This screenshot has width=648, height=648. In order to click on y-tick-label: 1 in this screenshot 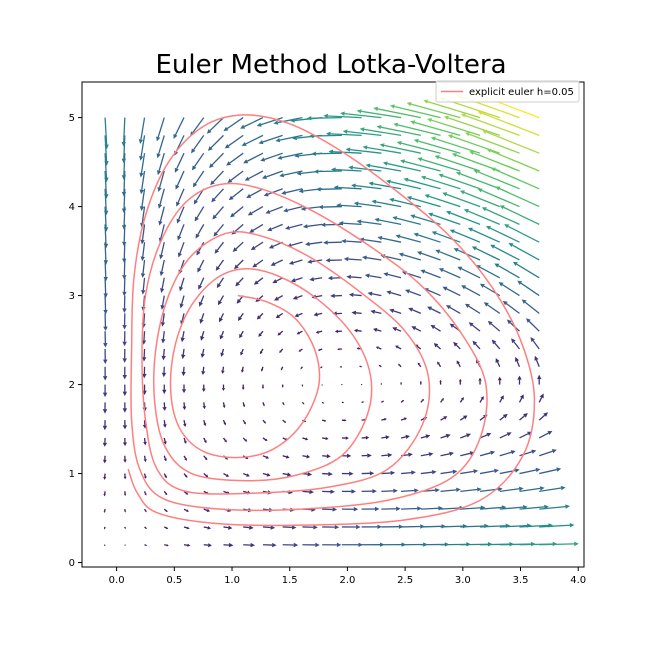, I will do `click(72, 474)`.